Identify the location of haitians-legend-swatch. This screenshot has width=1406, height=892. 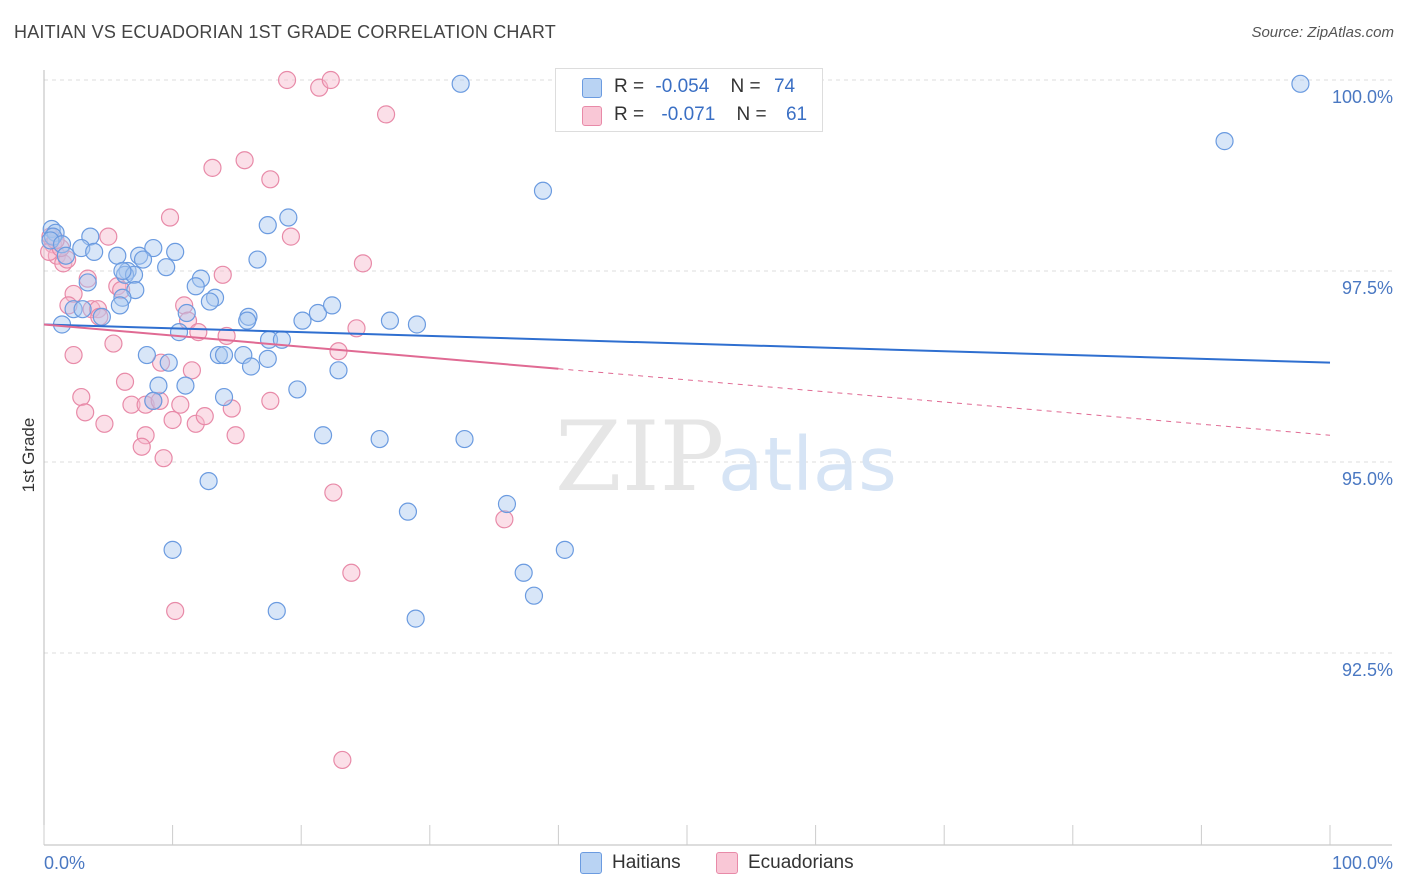
(591, 863).